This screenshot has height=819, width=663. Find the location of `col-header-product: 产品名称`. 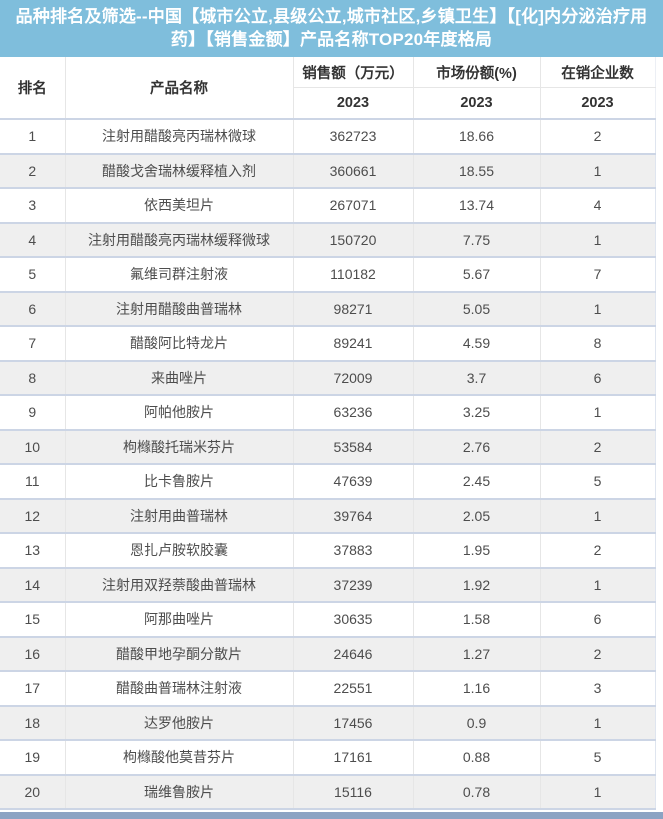

col-header-product: 产品名称 is located at coordinates (179, 88).